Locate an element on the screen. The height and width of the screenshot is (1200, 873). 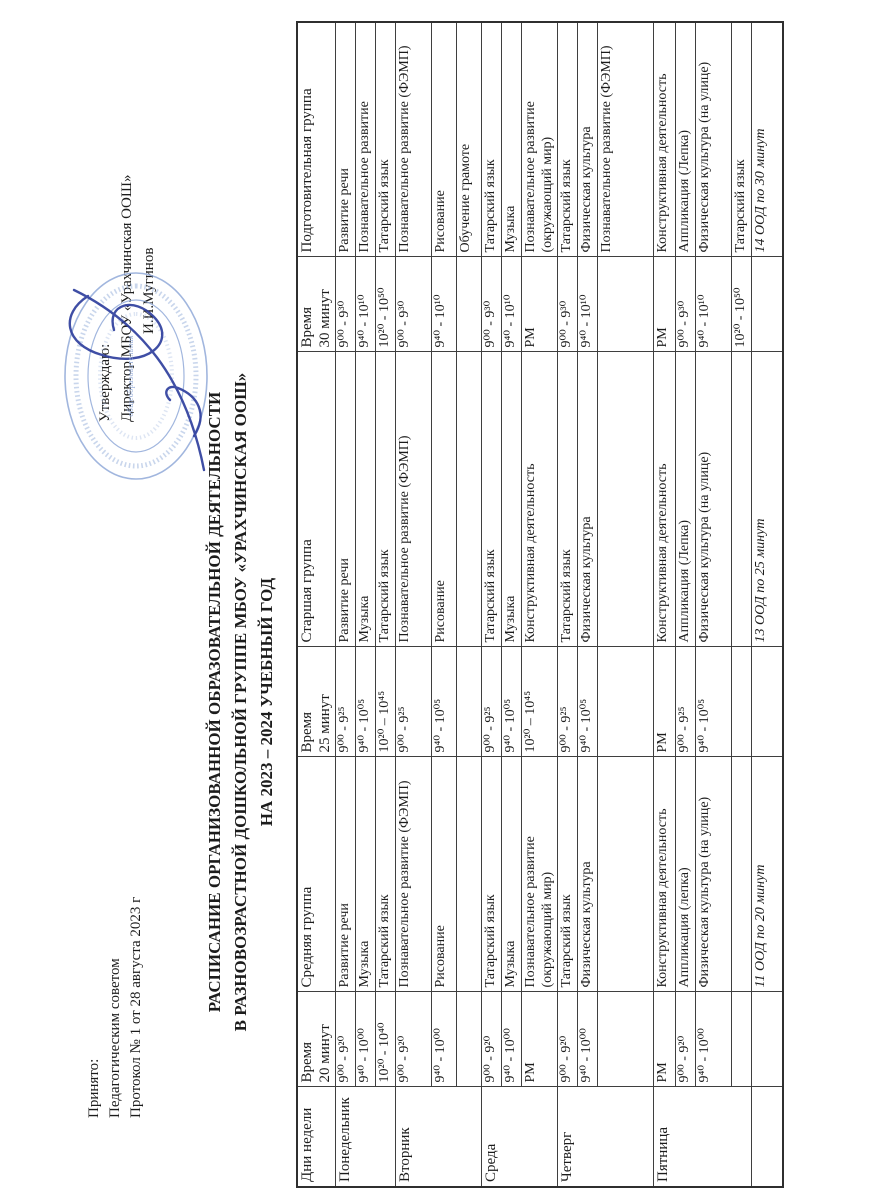
header-senior-group: Старшая группа is located at coordinates (316, 499).